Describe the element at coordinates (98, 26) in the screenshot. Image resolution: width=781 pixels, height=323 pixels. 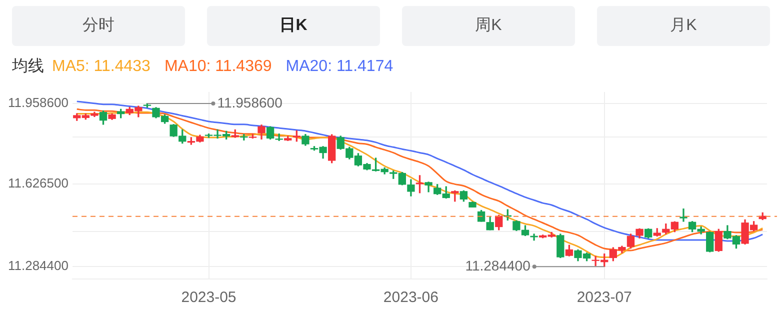
I see `text: 分时` at that location.